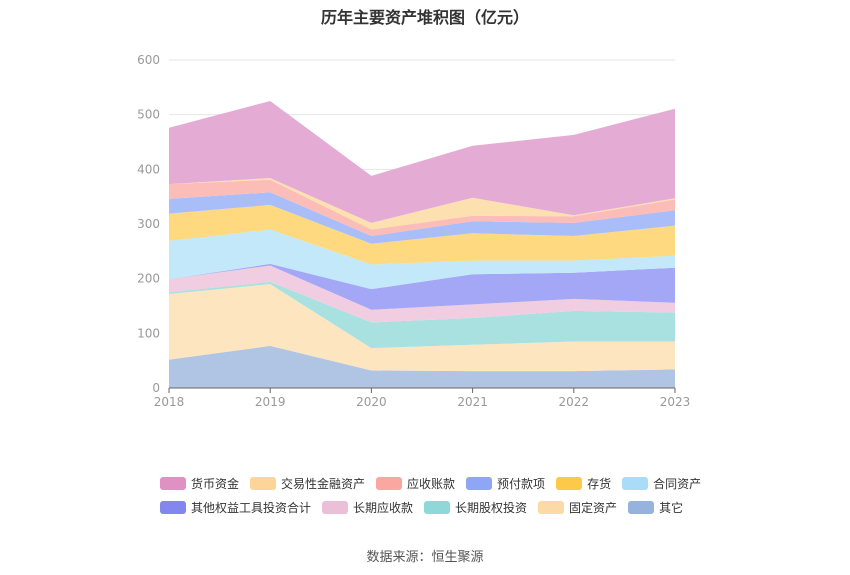 Image resolution: width=850 pixels, height=575 pixels. What do you see at coordinates (148, 169) in the screenshot?
I see `y-tick-label: 400` at bounding box center [148, 169].